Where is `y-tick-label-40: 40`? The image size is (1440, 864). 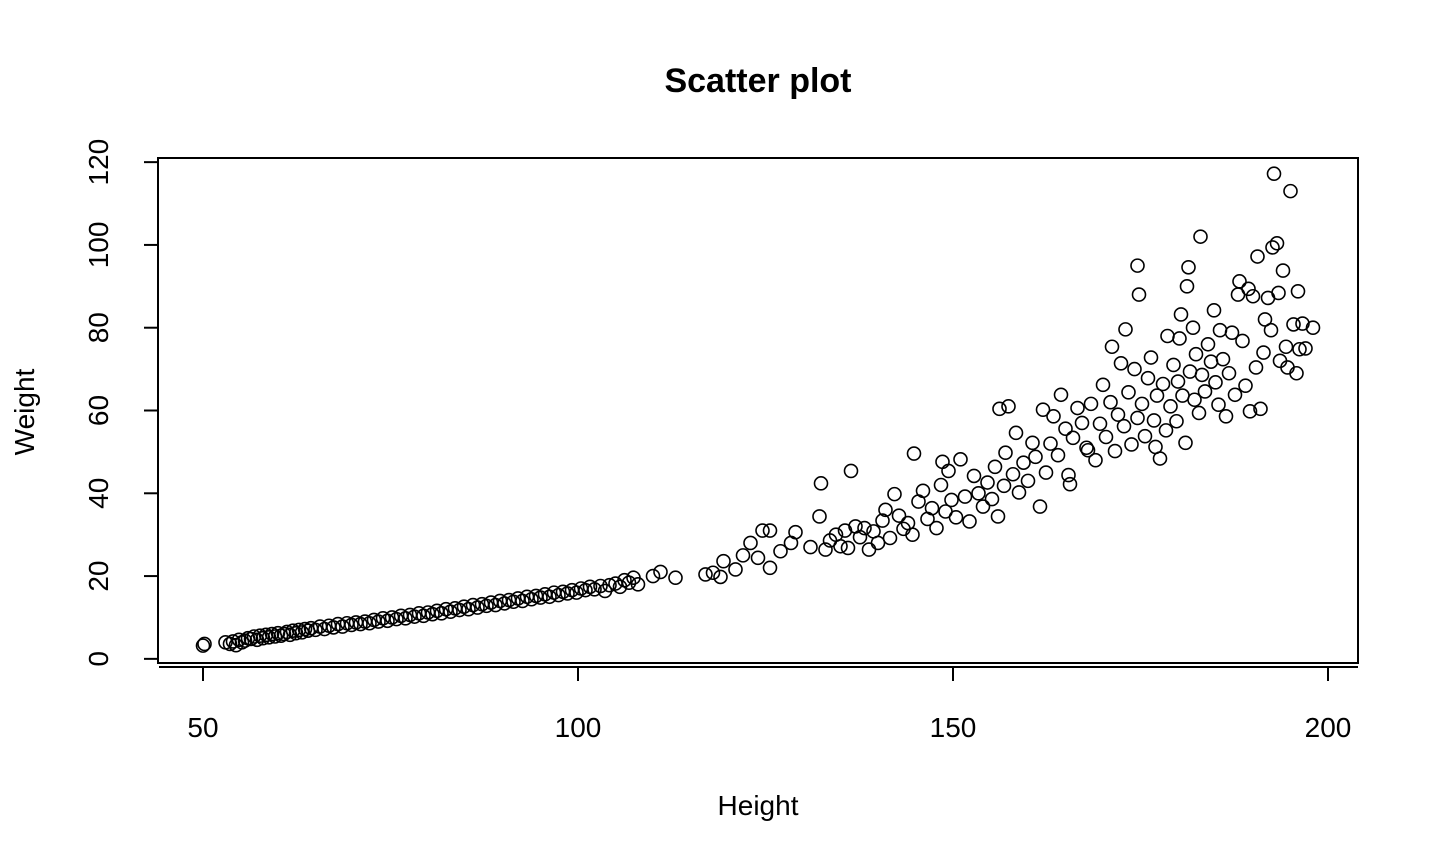
y-tick-label-40: 40 is located at coordinates (98, 493).